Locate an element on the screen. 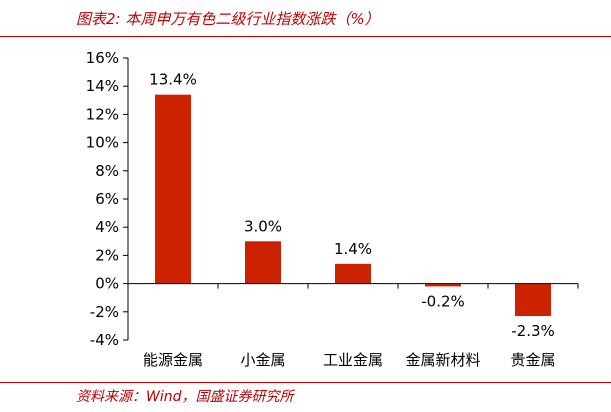 This screenshot has width=611, height=412. y-tick-label: 8% is located at coordinates (107, 171).